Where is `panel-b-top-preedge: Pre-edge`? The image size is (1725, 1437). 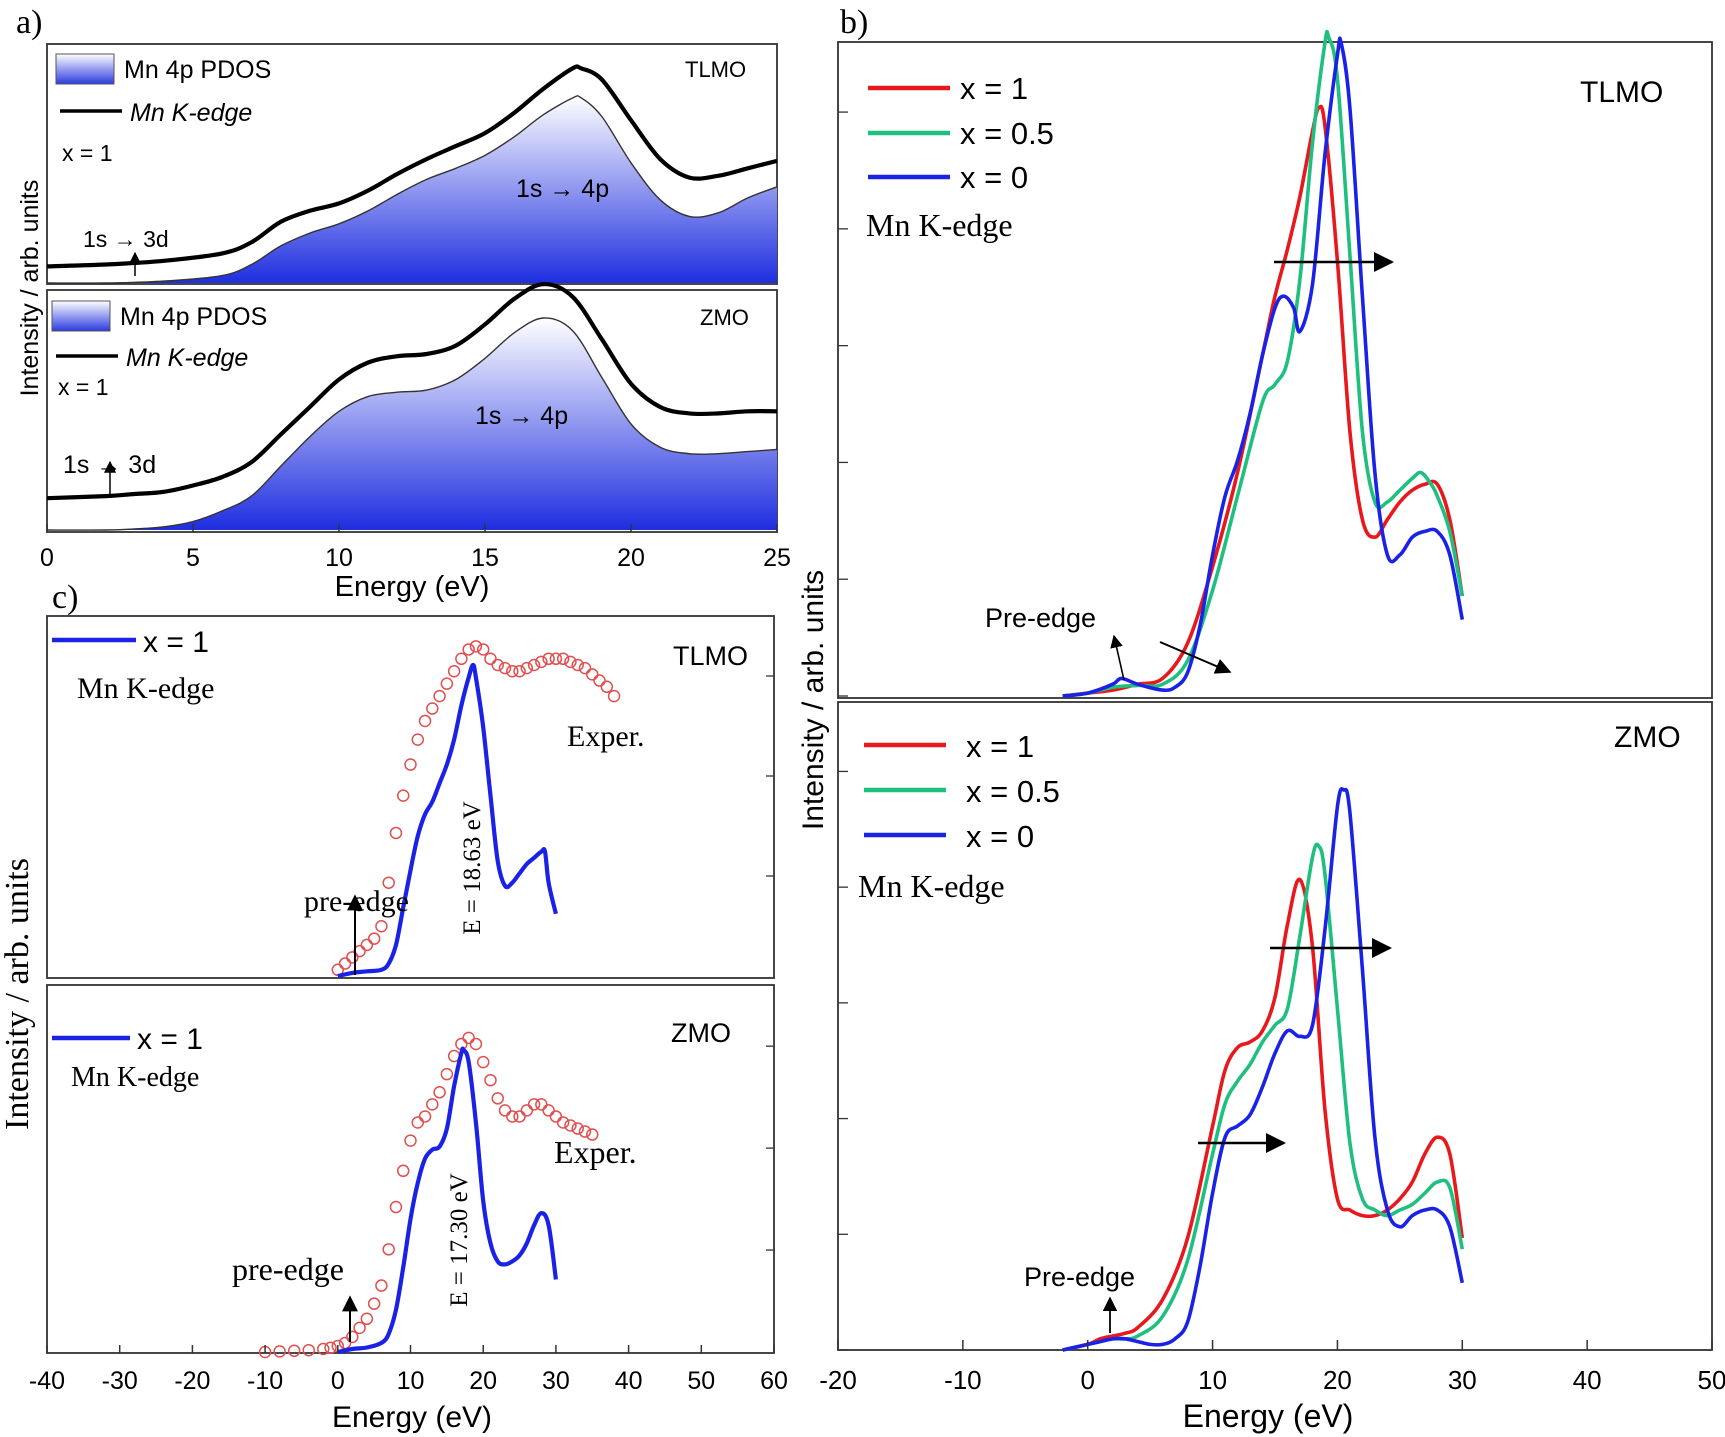 panel-b-top-preedge: Pre-edge is located at coordinates (1040, 618).